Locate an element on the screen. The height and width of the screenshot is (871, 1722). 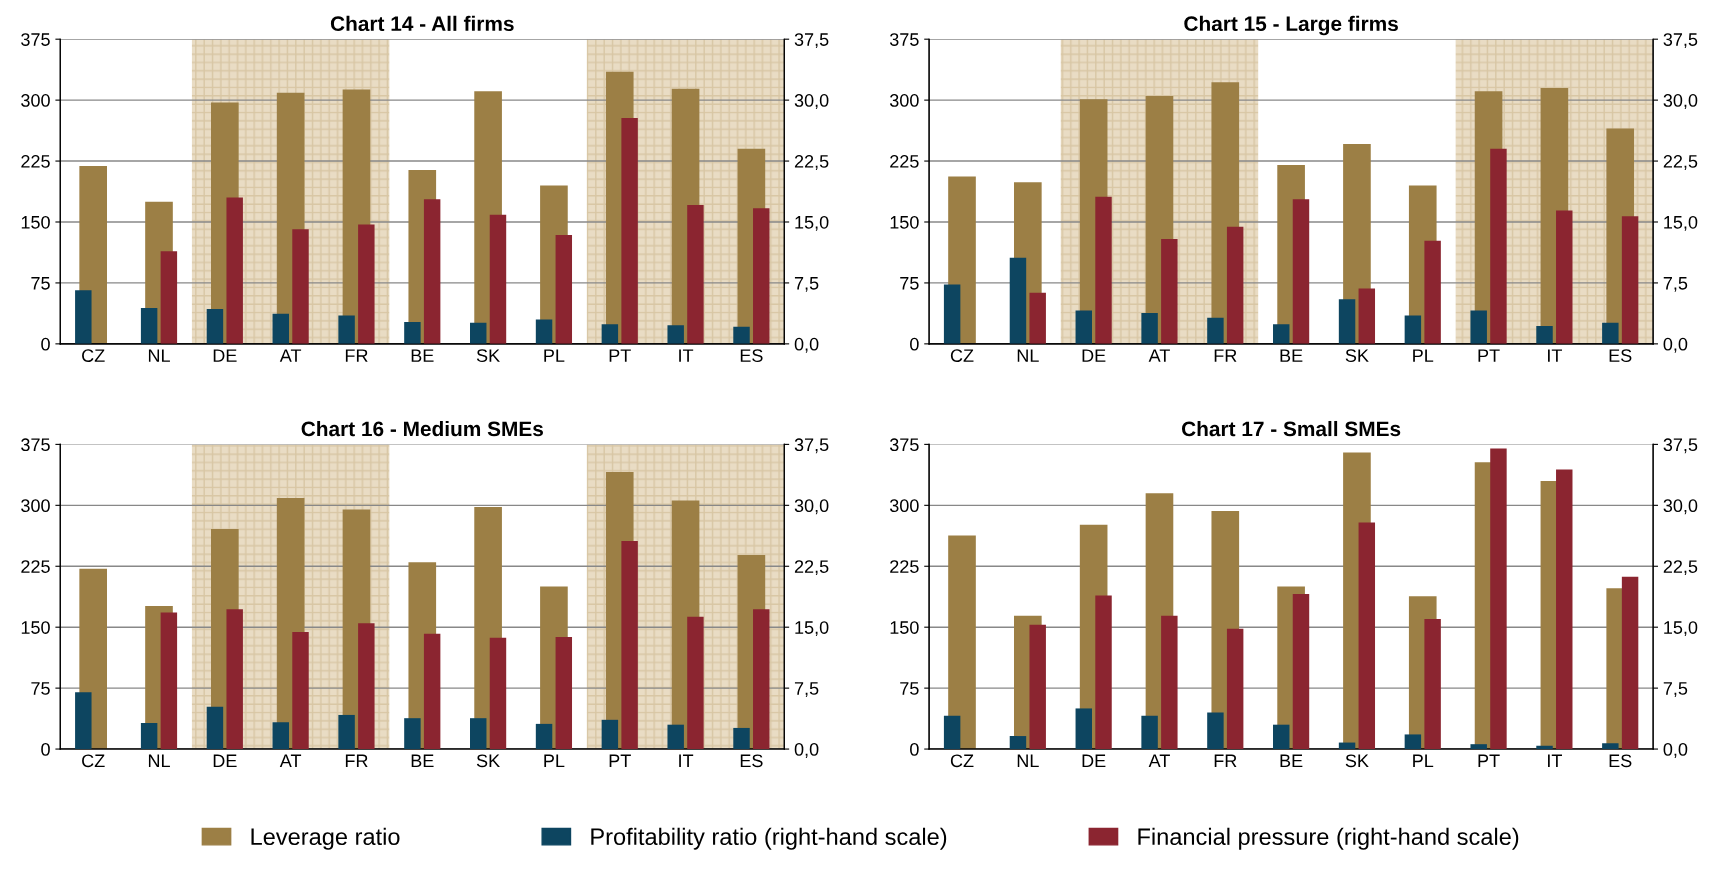
chart-title: Chart 16 - Medium SMEs is located at coordinates (422, 428).